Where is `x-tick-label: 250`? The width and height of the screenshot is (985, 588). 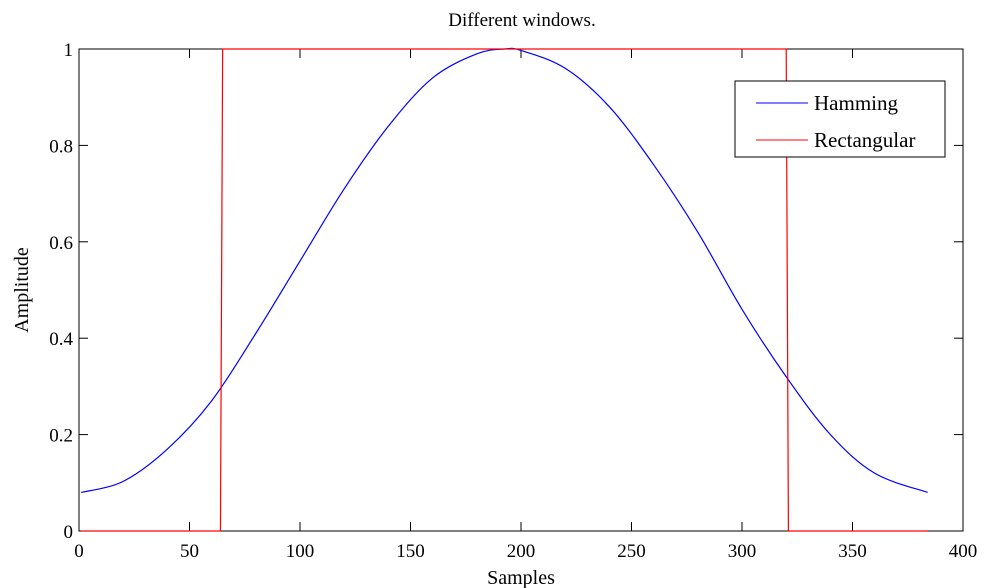 x-tick-label: 250 is located at coordinates (631, 551).